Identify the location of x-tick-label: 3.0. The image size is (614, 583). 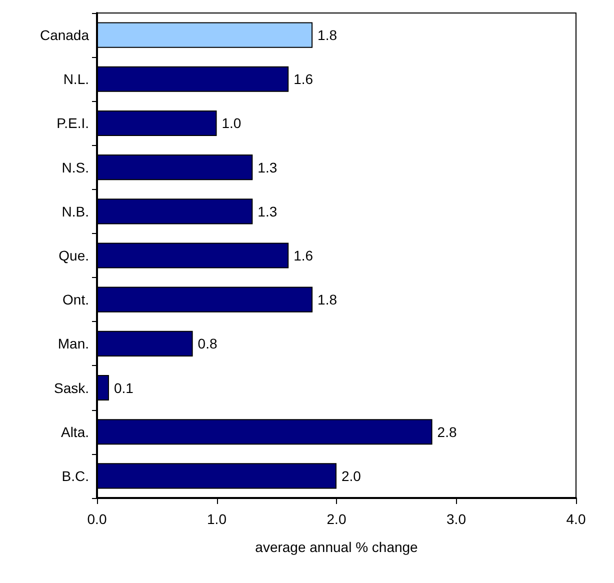
(456, 519).